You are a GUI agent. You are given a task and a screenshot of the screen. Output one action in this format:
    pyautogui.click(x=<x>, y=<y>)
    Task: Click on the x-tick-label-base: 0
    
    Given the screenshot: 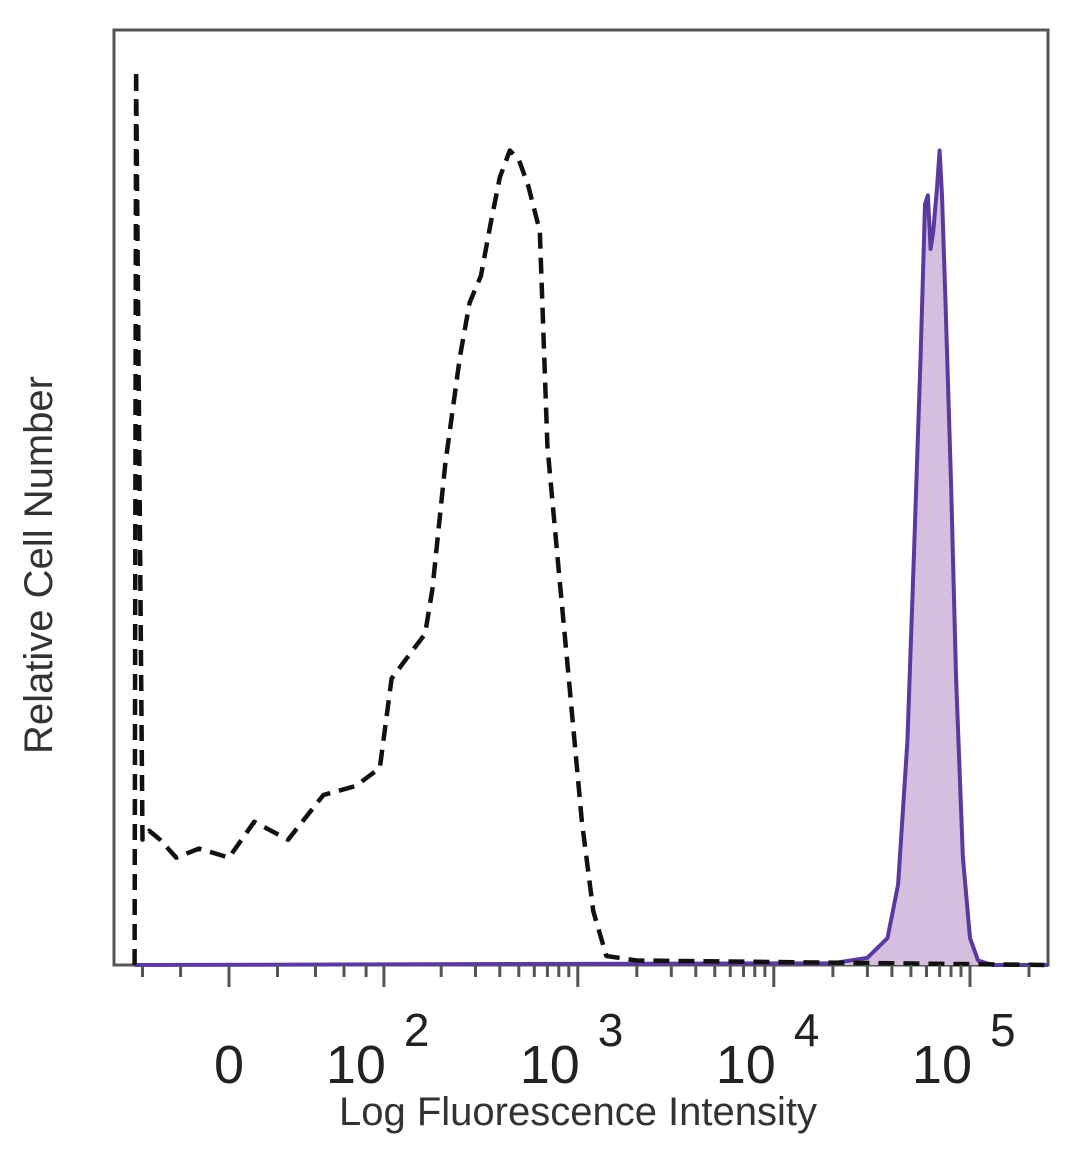 What is the action you would take?
    pyautogui.click(x=229, y=1065)
    